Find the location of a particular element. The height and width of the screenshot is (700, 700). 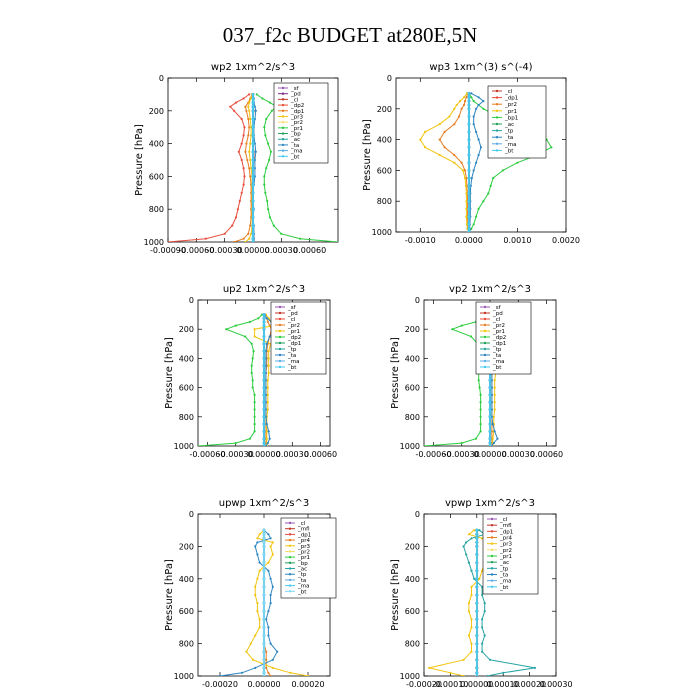

series-line-pr1 is located at coordinates (444, 162).